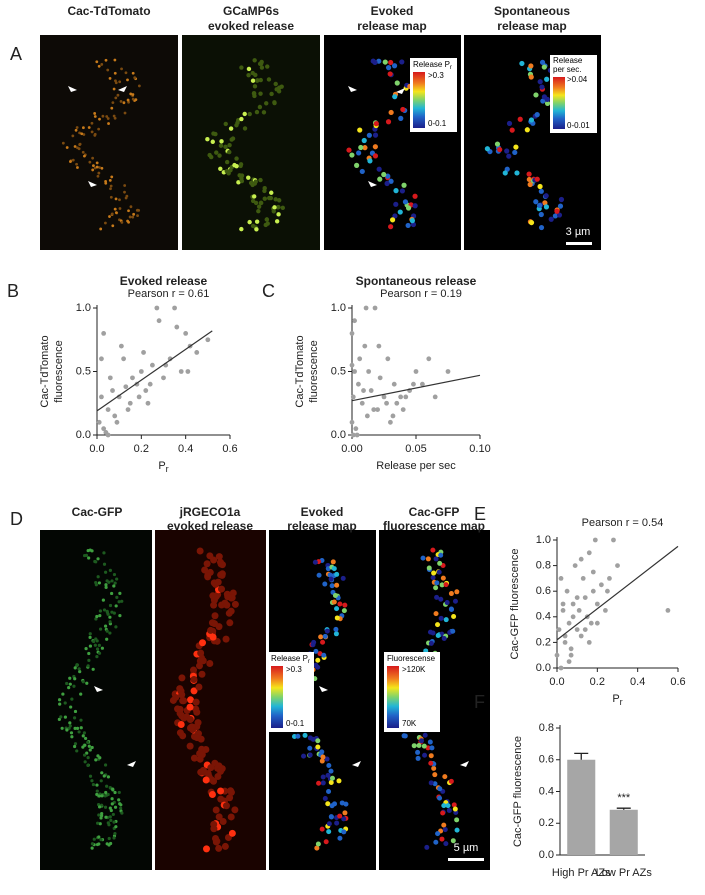  What do you see at coordinates (578, 232) in the screenshot?
I see `scale-bar-label: 3 µm` at bounding box center [578, 232].